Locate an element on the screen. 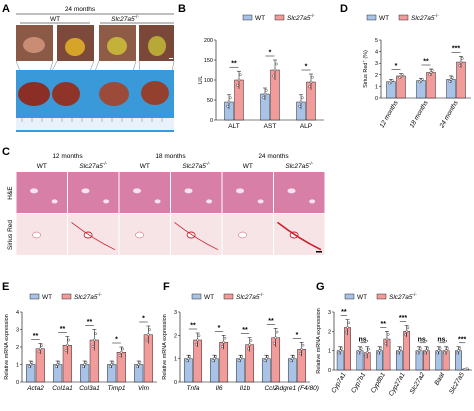  x-tick-label: 24 months is located at coordinates (449, 114).